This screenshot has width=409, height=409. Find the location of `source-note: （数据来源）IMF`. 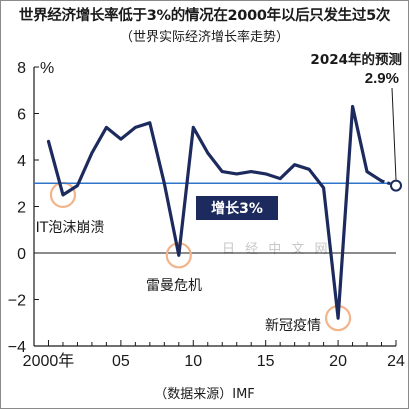

source-note: （数据来源）IMF is located at coordinates (204, 394).